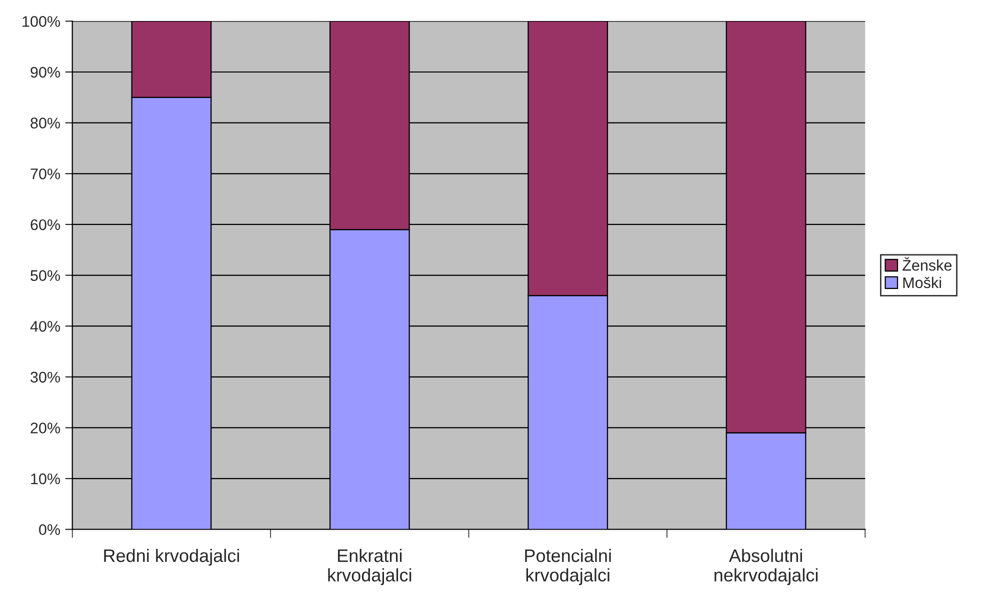  Describe the element at coordinates (922, 282) in the screenshot. I see `legend-label: Moški` at that location.